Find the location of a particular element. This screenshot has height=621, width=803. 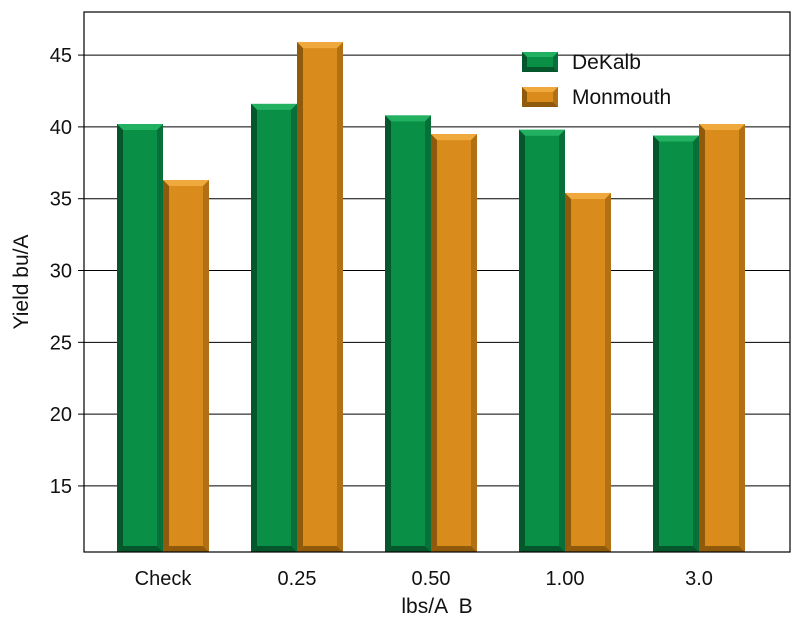

x-tick-labels: Check 0.25 0.50 1.00 3.0 is located at coordinates (424, 579).